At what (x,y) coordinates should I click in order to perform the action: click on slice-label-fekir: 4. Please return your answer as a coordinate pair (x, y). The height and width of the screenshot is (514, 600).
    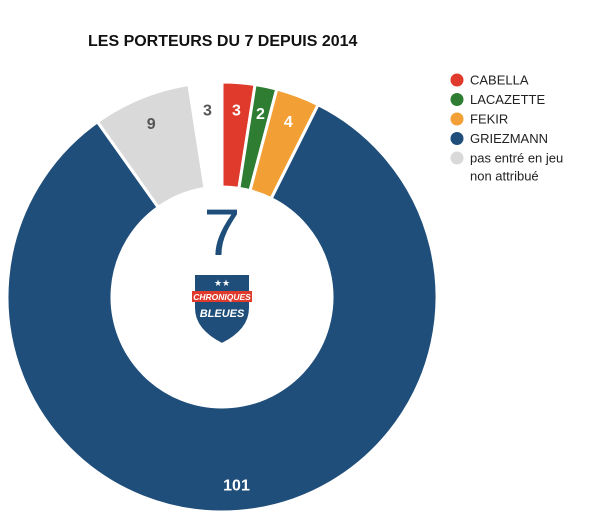
    Looking at the image, I should click on (288, 122).